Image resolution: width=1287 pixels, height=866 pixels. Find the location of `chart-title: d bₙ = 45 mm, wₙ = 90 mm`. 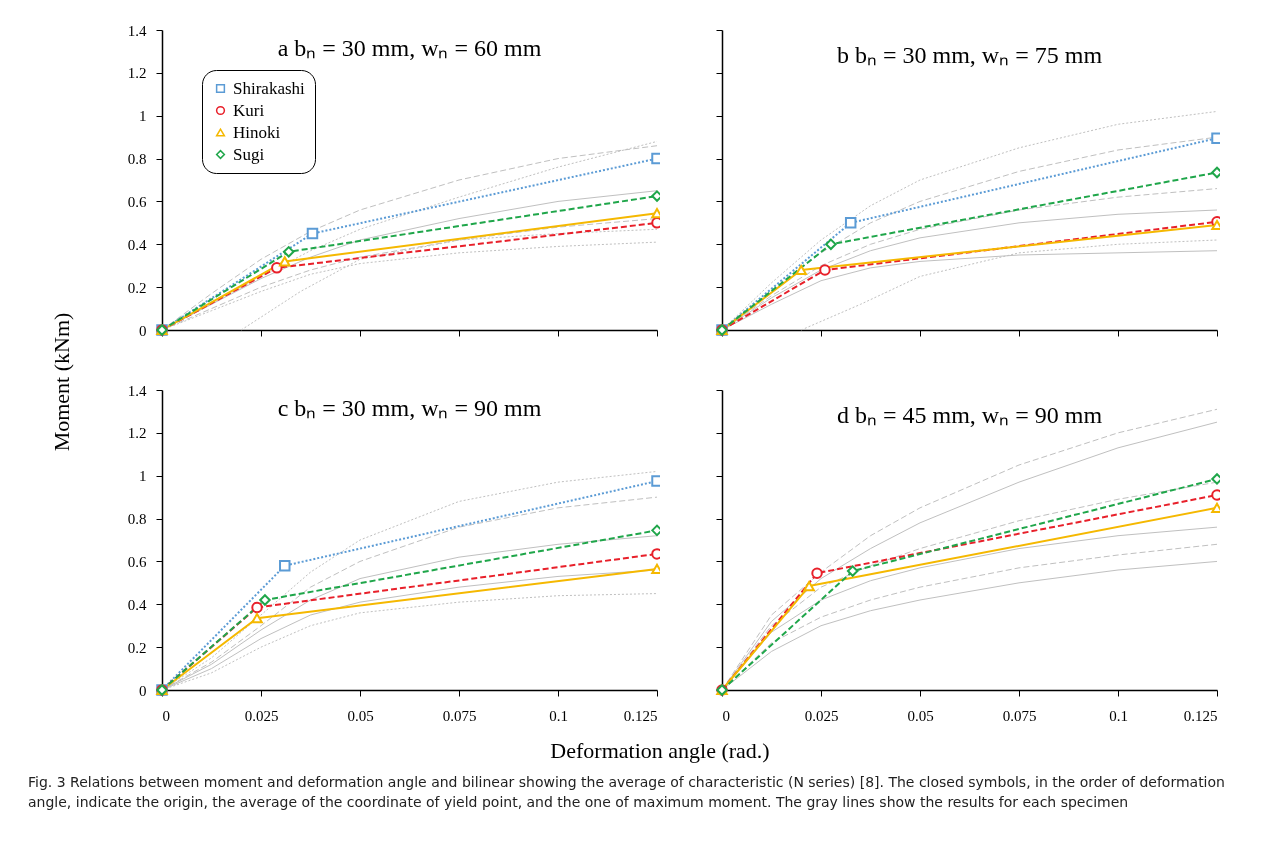

chart-title: d bₙ = 45 mm, wₙ = 90 mm is located at coordinates (969, 414).